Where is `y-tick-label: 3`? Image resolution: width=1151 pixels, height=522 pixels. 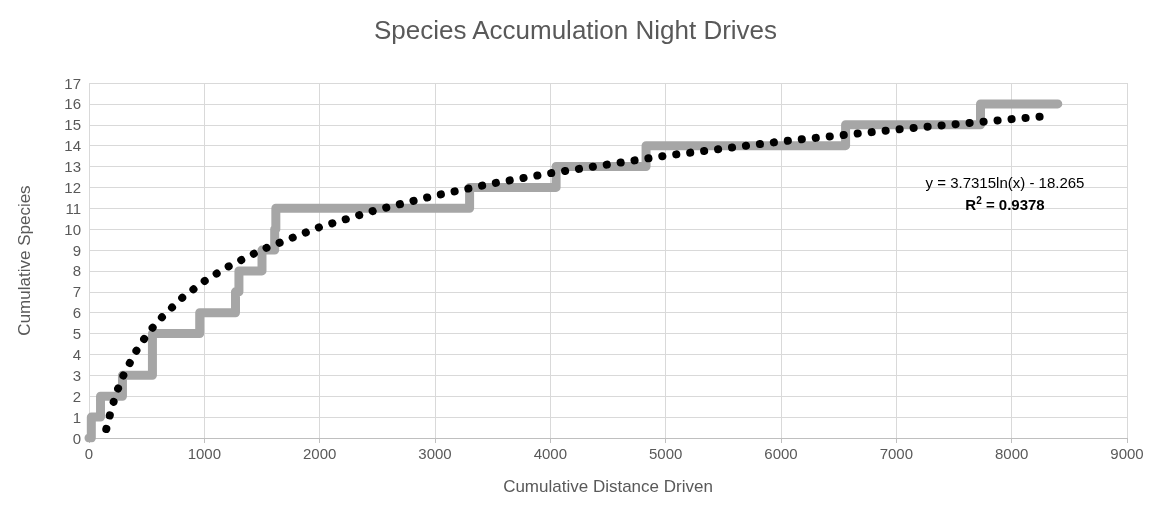
y-tick-label: 3 is located at coordinates (76, 375).